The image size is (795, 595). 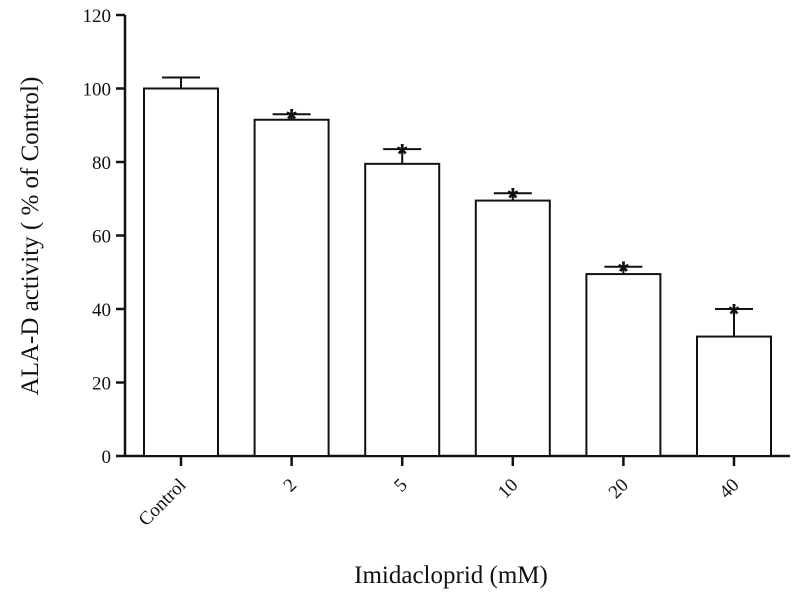 I want to click on y-tick-label: 60, so click(x=101, y=237).